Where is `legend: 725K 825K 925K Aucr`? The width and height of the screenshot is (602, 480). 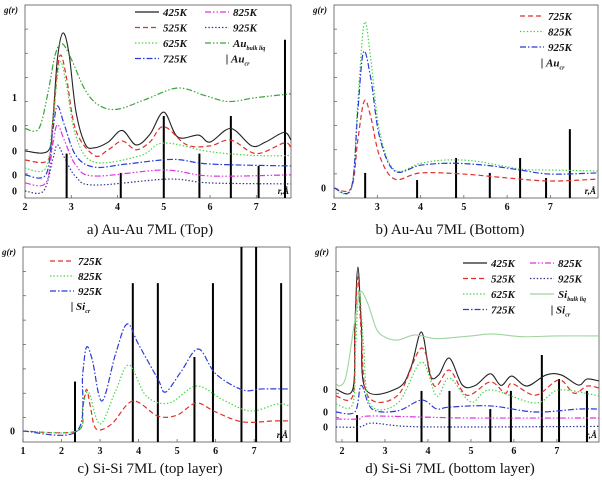 legend: 725K 825K 925K Aucr is located at coordinates (546, 41).